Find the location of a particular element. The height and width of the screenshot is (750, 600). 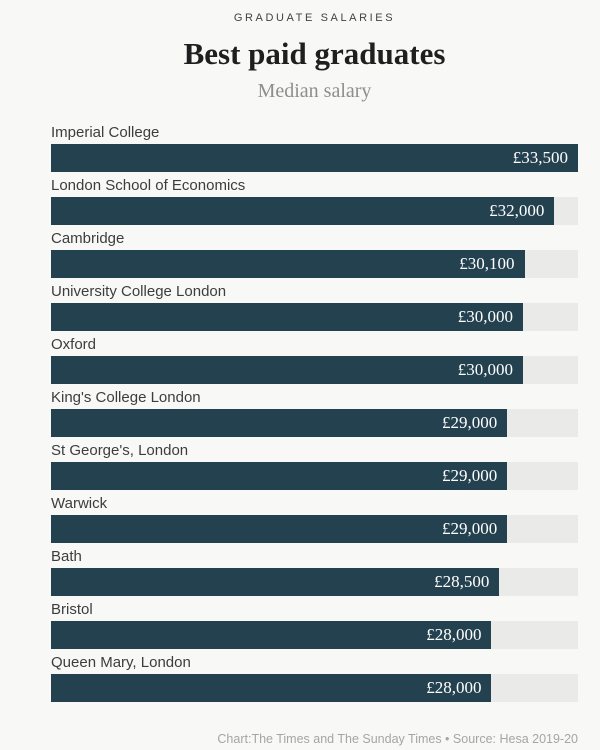

subtitle: Median salary is located at coordinates (314, 91).